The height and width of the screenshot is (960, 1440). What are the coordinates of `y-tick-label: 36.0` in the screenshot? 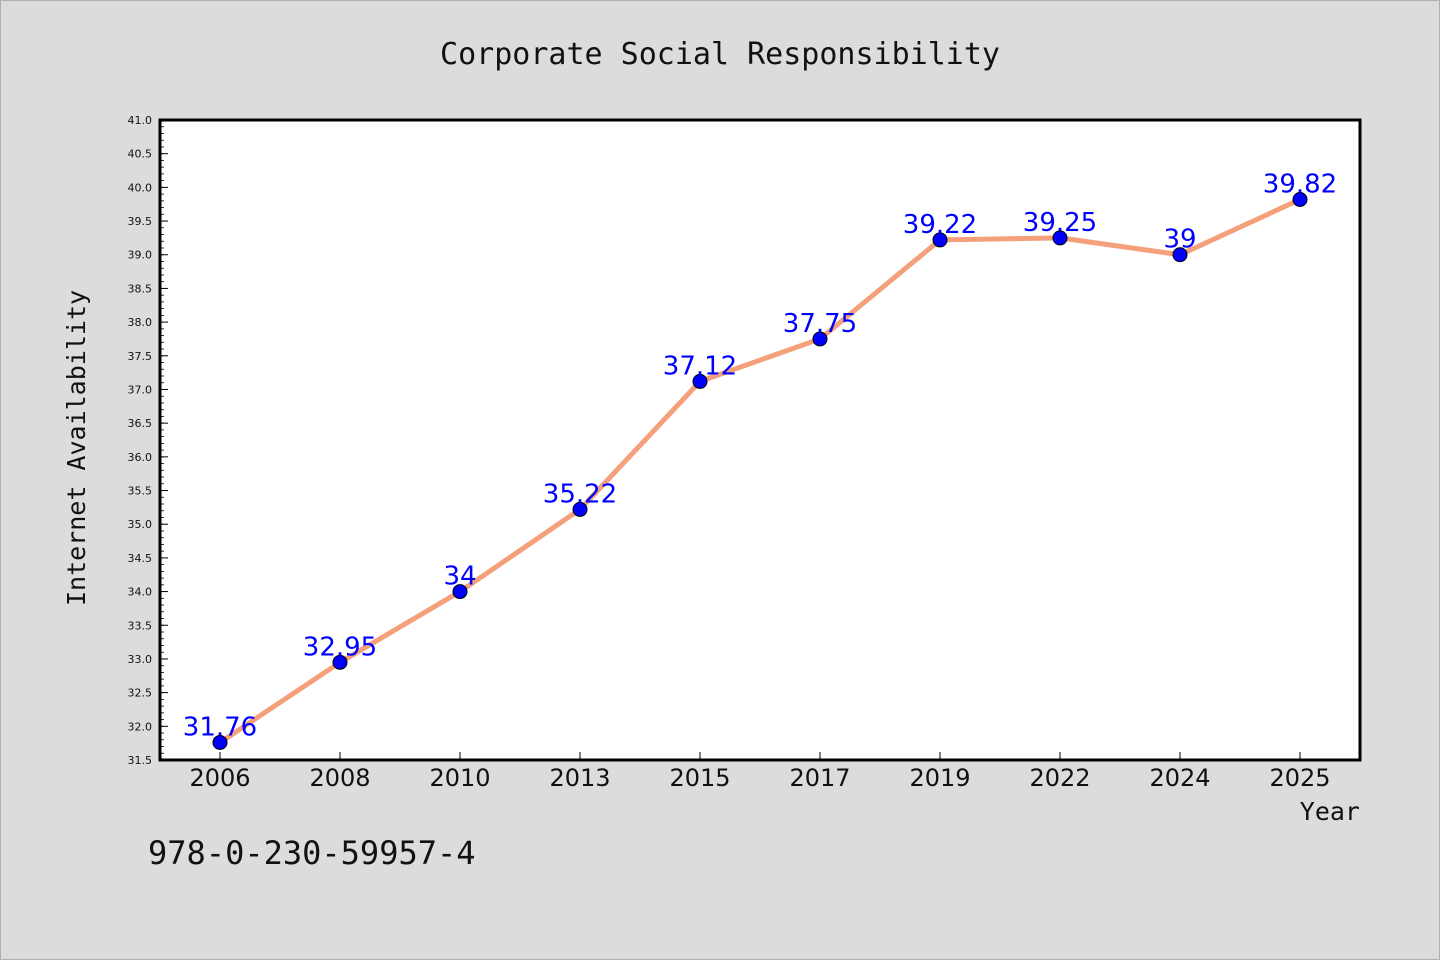 It's located at (140, 457).